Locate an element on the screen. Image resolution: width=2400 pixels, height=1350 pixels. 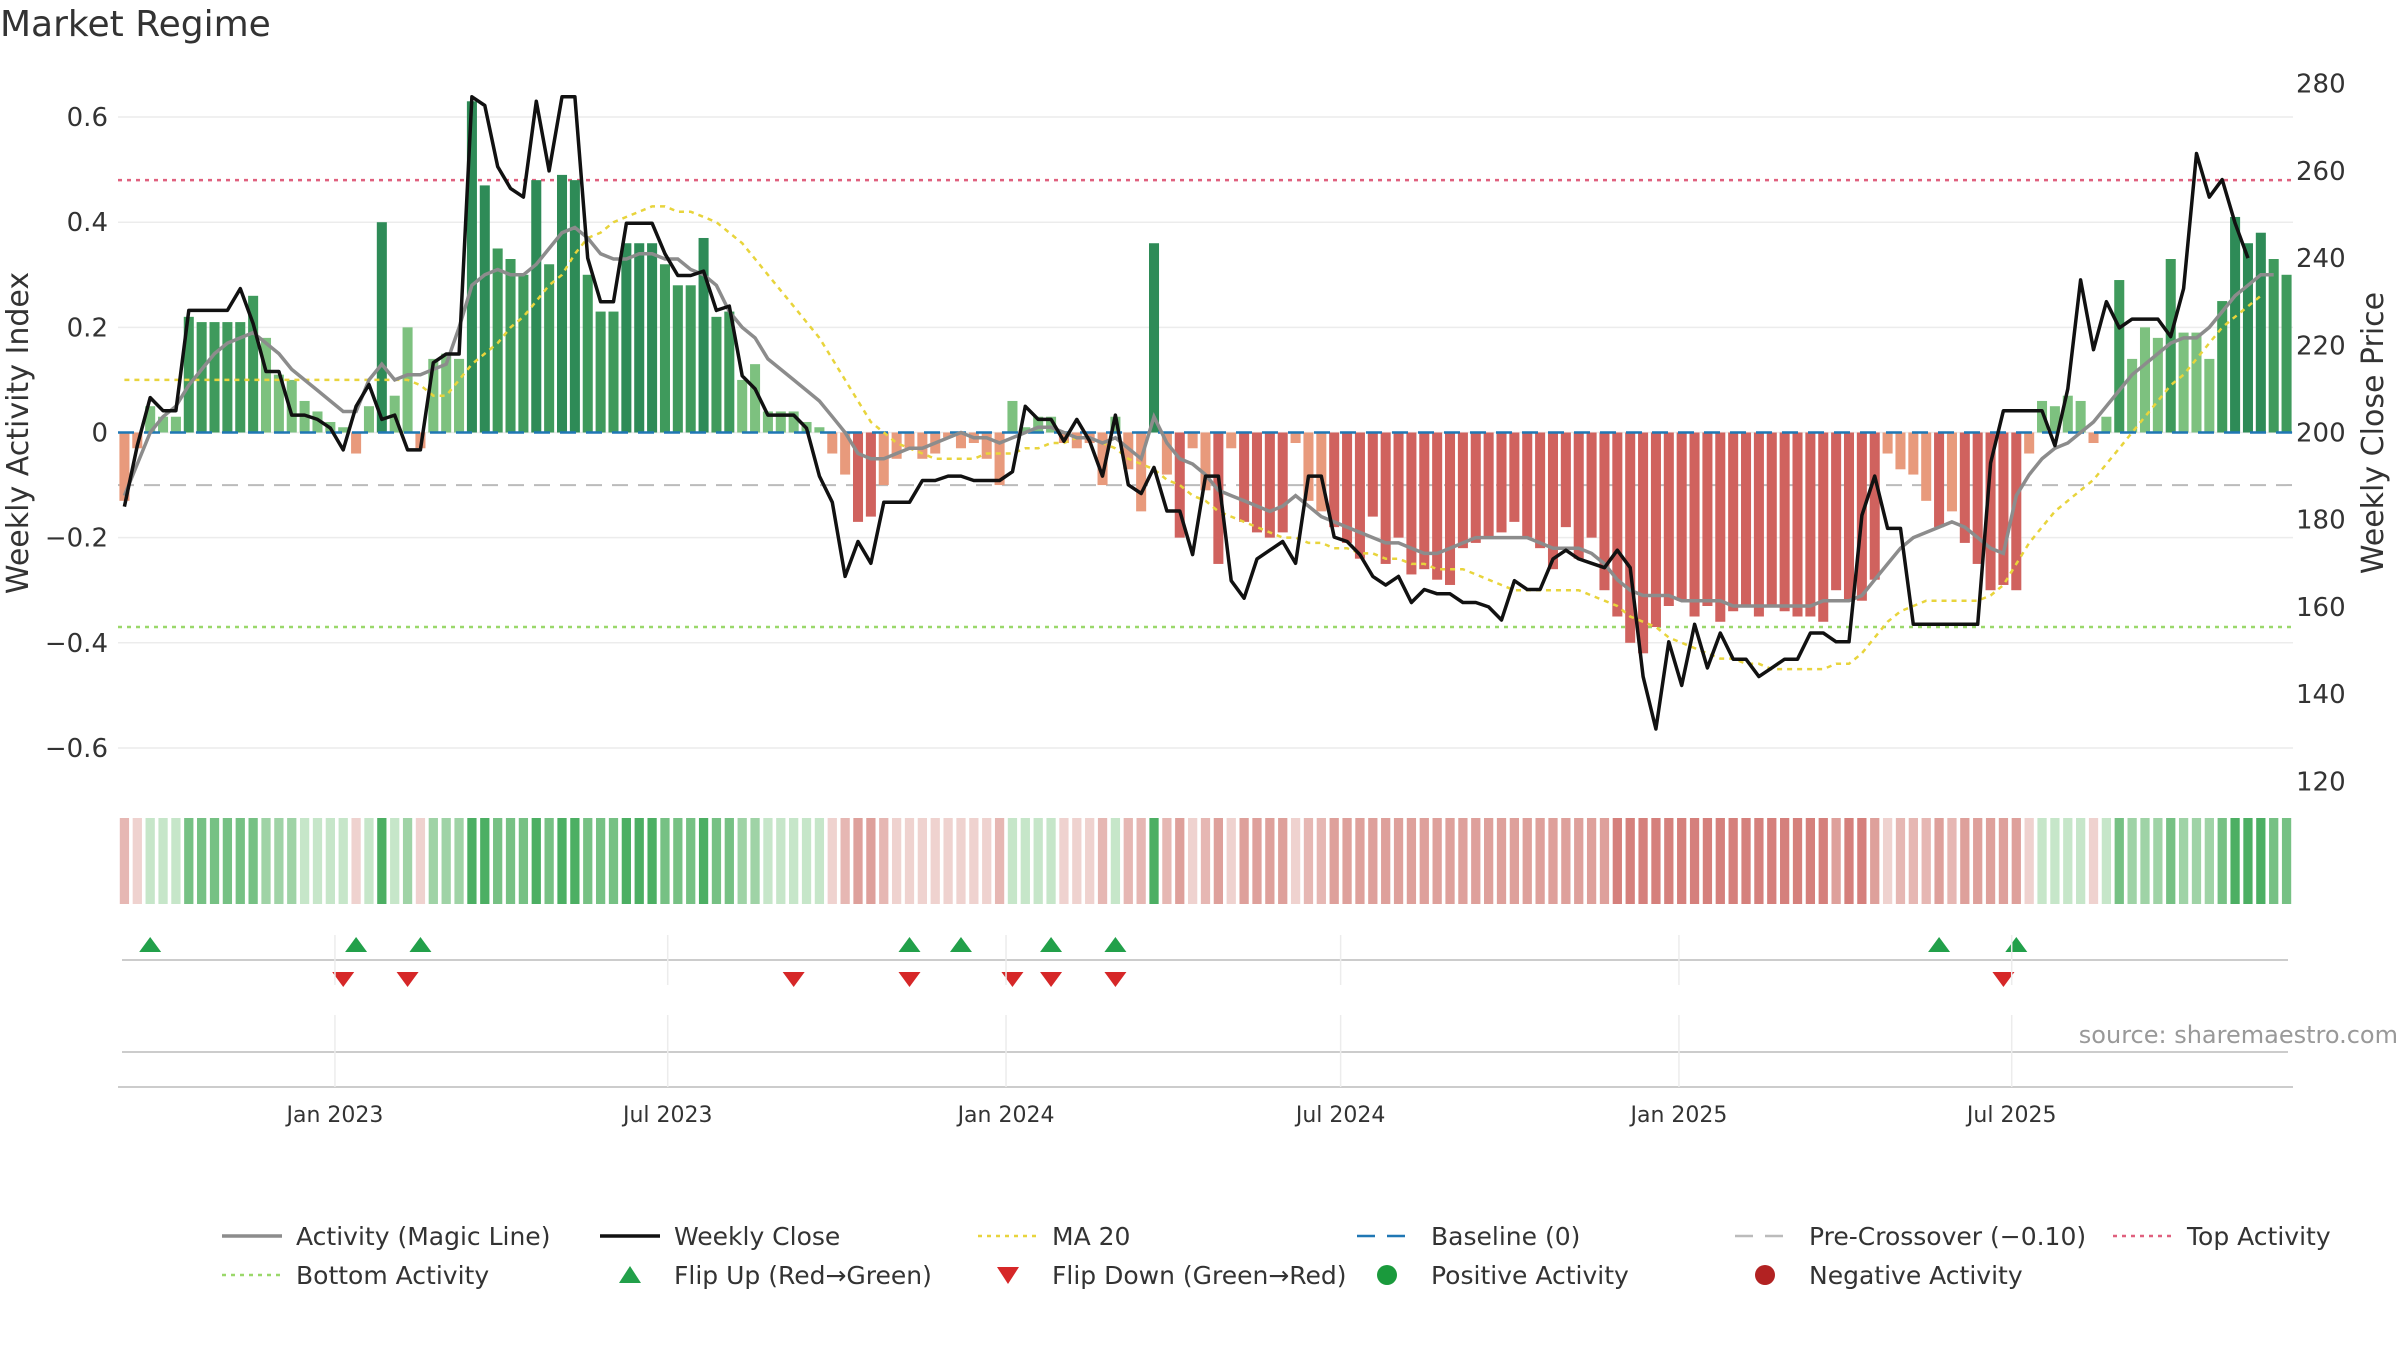
legend-item: Positive Activity is located at coordinates (1503, 1275).